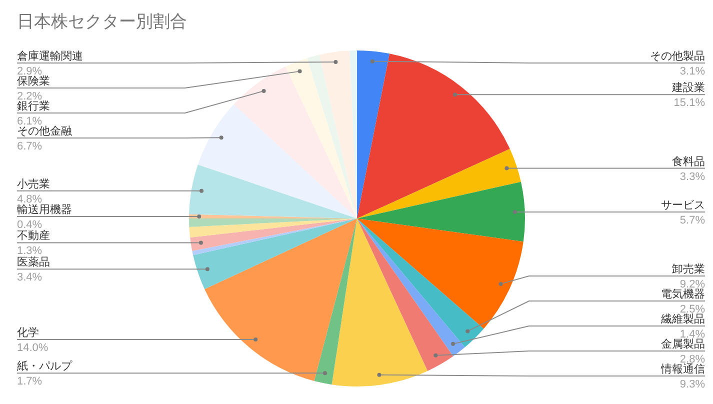 Image resolution: width=713 pixels, height=404 pixels. What do you see at coordinates (29, 96) in the screenshot?
I see `data-label: 2.2%` at bounding box center [29, 96].